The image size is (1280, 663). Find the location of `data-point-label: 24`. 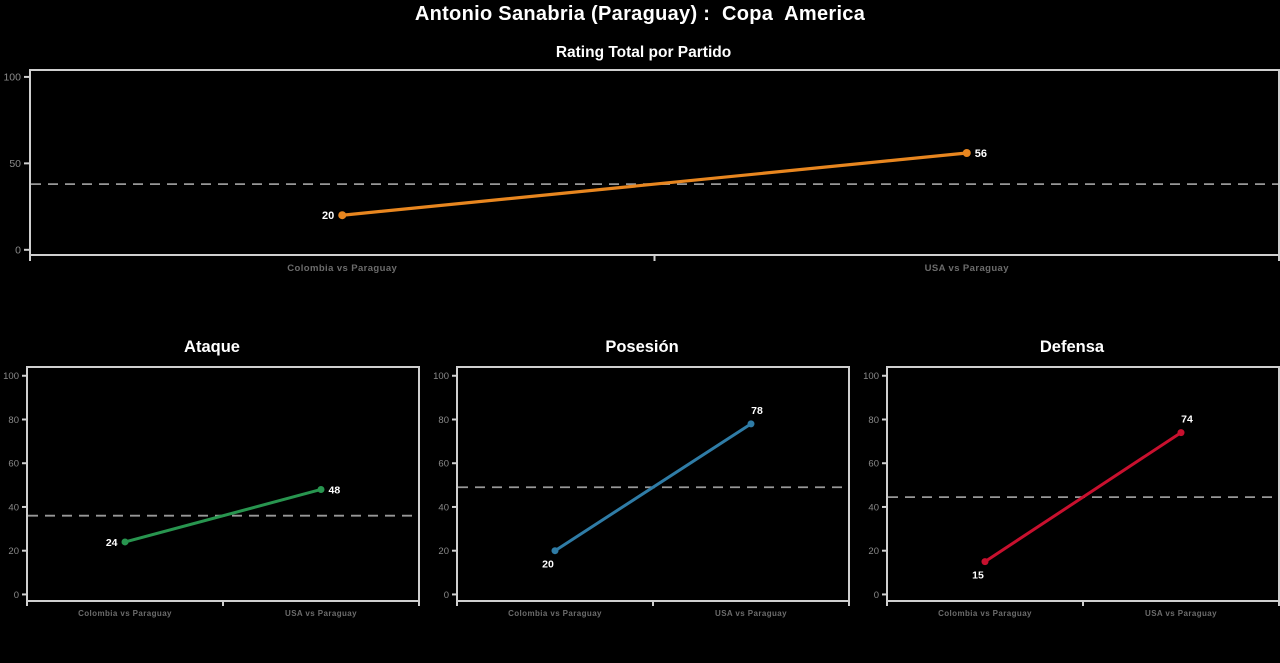

data-point-label: 24 is located at coordinates (112, 543).